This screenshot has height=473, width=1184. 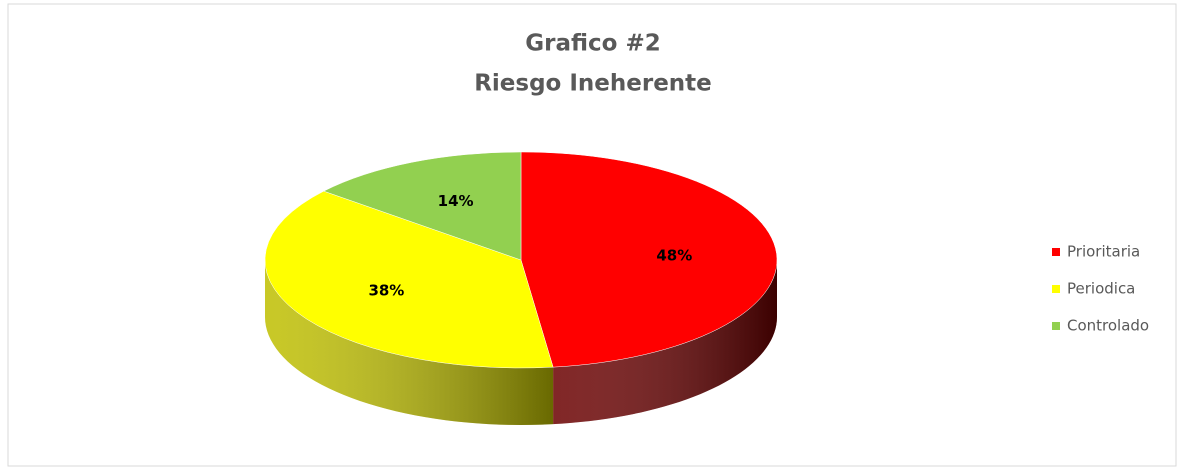 What do you see at coordinates (593, 84) in the screenshot?
I see `chart-subtitle: Riesgo Ineherente` at bounding box center [593, 84].